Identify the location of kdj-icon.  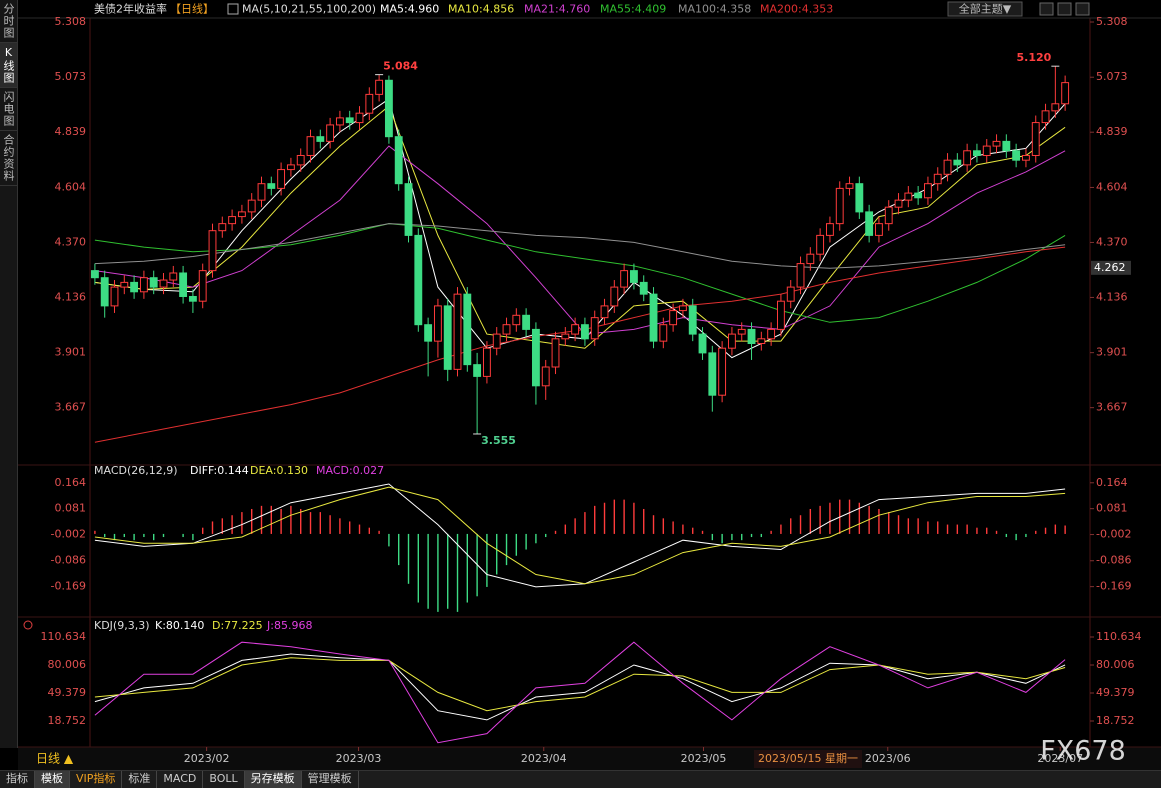
(28, 625).